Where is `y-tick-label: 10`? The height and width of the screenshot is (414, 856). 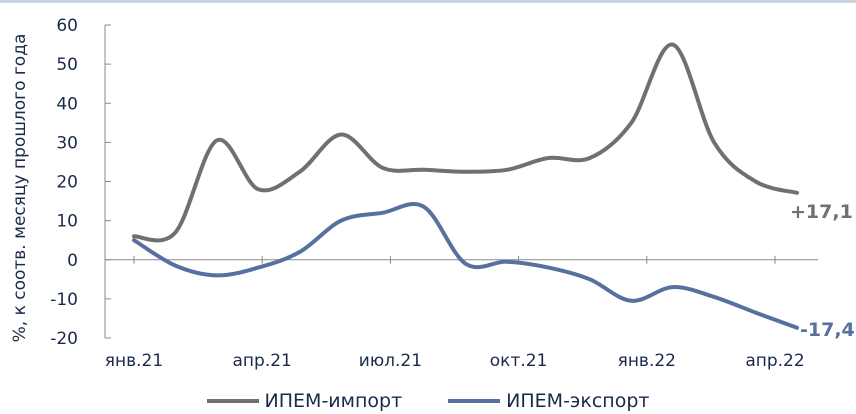
y-tick-label: 10 is located at coordinates (67, 222).